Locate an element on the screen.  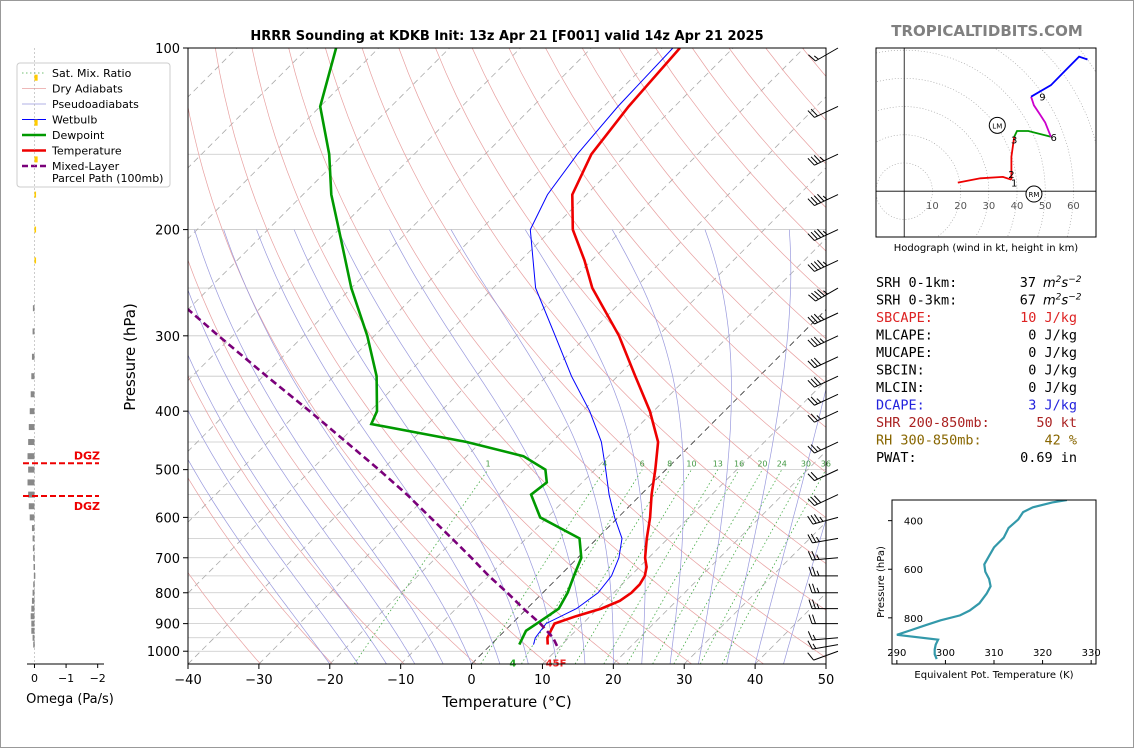
legend-label: Dewpoint is located at coordinates (78, 135).